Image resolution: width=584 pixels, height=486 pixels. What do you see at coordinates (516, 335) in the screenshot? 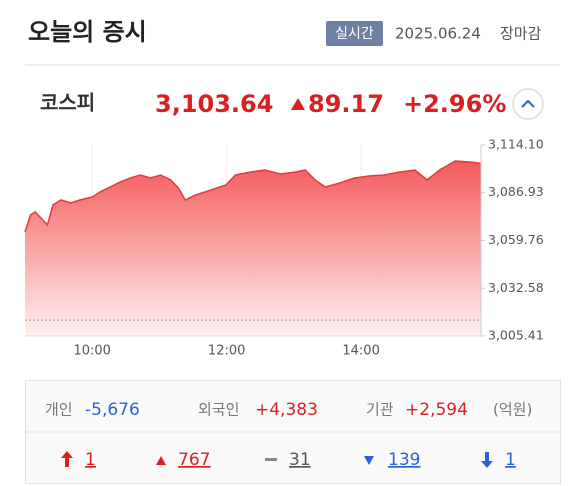
I see `y-tick-label: 3,005.41` at bounding box center [516, 335].